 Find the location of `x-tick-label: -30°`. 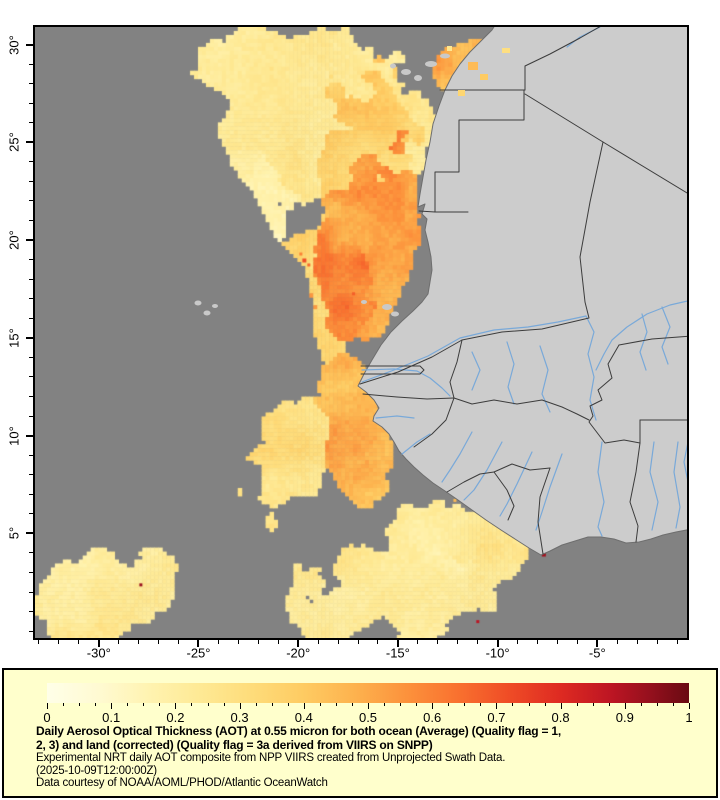

x-tick-label: -30° is located at coordinates (98, 653).